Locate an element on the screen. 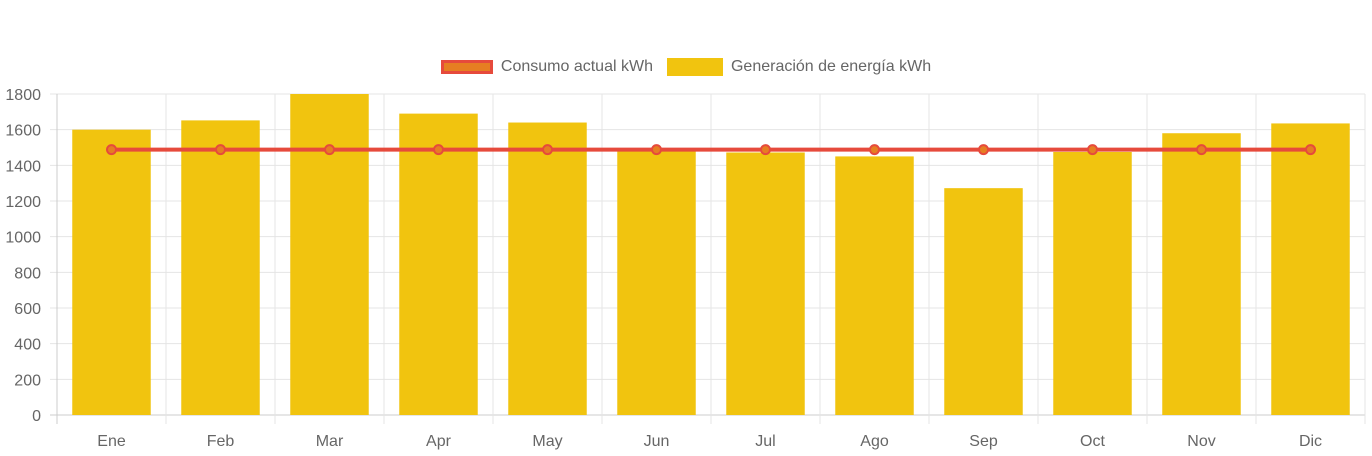 The width and height of the screenshot is (1372, 456). consumo-point-jul is located at coordinates (765, 150).